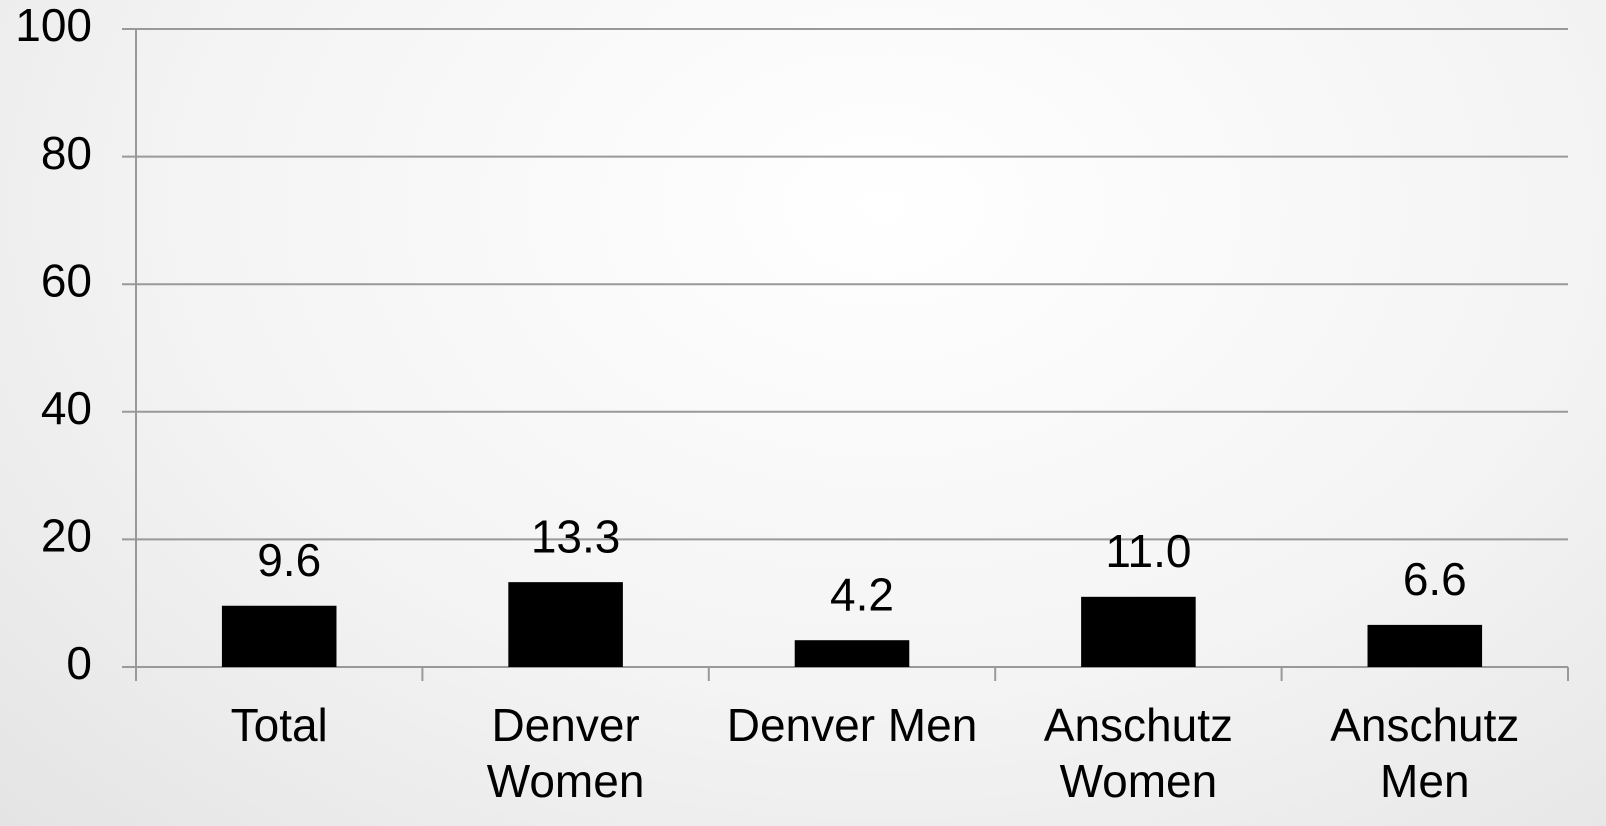 This screenshot has height=826, width=1606. What do you see at coordinates (279, 725) in the screenshot?
I see `x-tick-label: Total` at bounding box center [279, 725].